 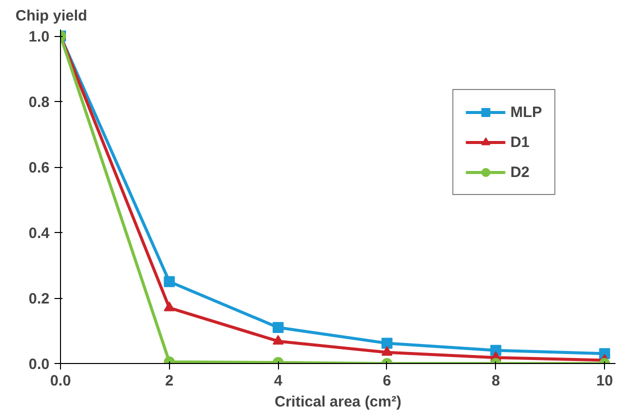 I want to click on x-tick-label: 2, so click(x=169, y=381).